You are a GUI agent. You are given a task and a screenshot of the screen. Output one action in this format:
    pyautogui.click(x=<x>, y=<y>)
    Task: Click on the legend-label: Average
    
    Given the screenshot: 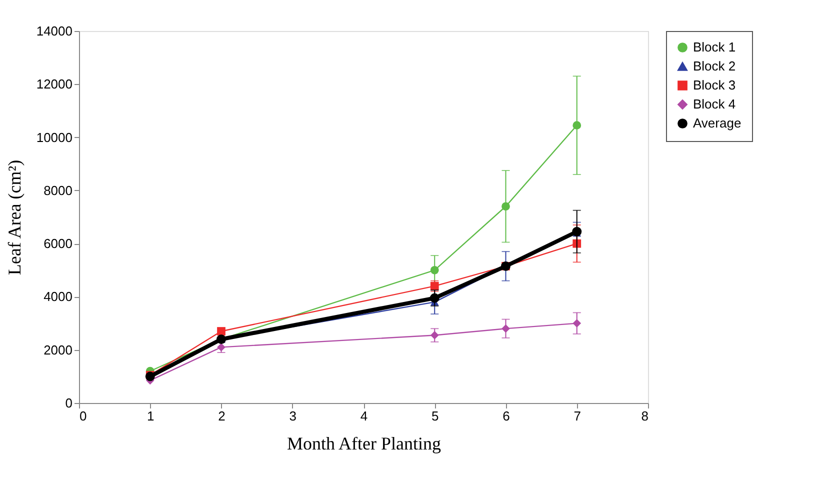 What is the action you would take?
    pyautogui.click(x=717, y=123)
    